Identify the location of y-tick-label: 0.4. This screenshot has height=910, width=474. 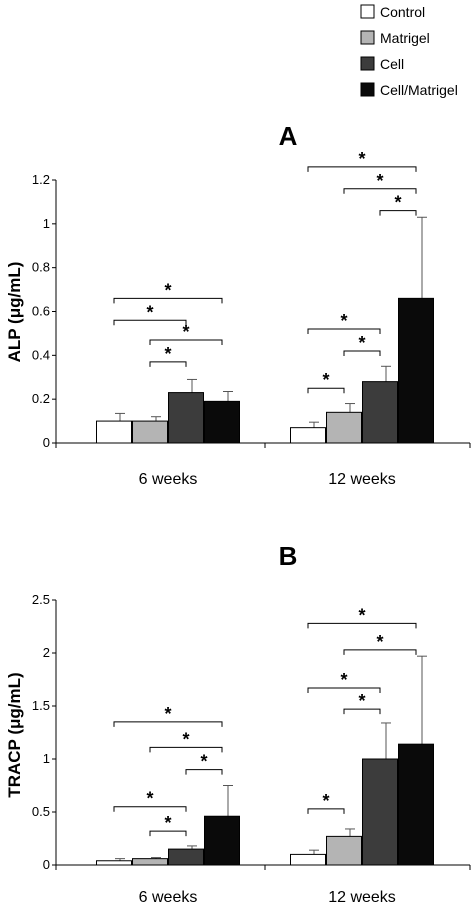
(41, 354).